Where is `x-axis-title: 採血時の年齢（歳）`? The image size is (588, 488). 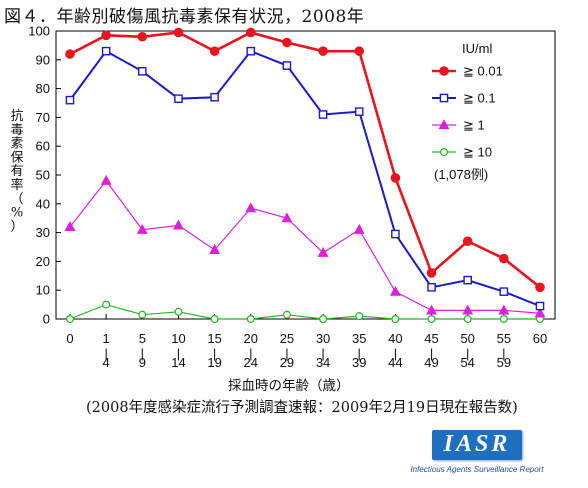 x-axis-title: 採血時の年齢（歳） is located at coordinates (289, 386).